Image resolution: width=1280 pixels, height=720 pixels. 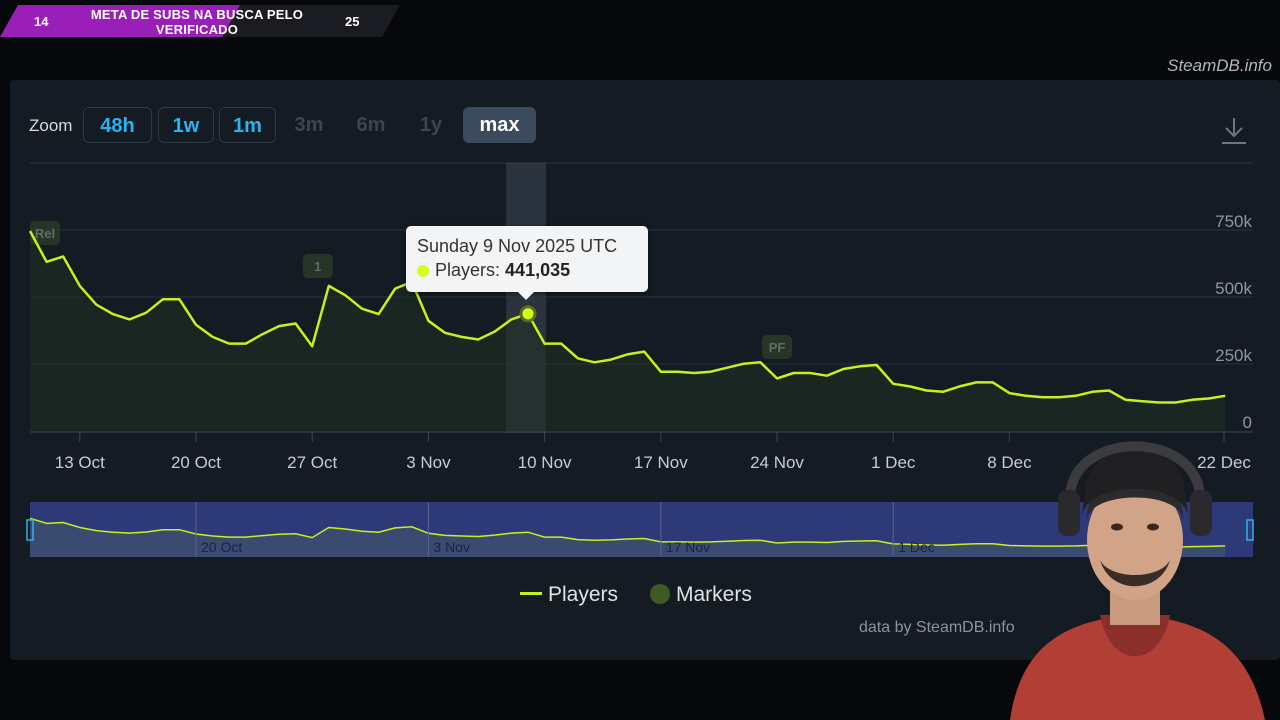 What do you see at coordinates (627, 532) in the screenshot?
I see `navigator-line` at bounding box center [627, 532].